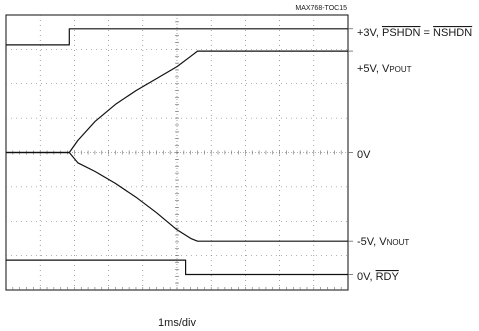  I want to click on label-zero: 0V, so click(364, 155).